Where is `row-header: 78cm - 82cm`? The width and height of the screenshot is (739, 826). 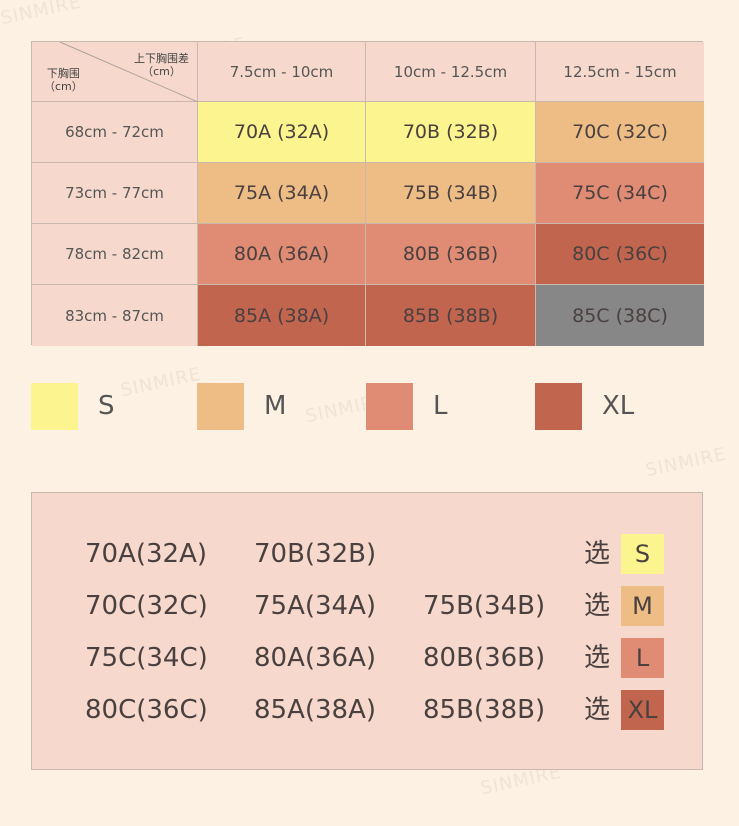 row-header: 78cm - 82cm is located at coordinates (115, 254).